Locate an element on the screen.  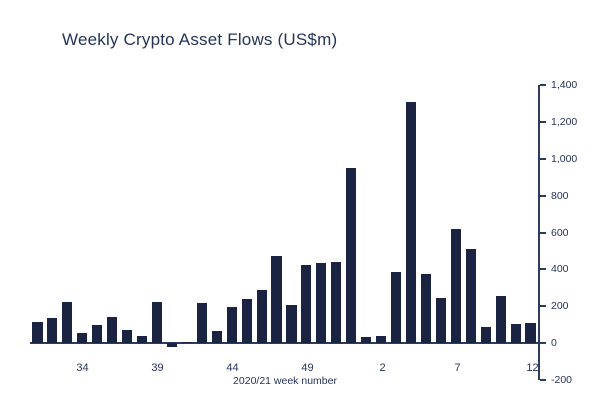
y-axis-tick-label: -200 is located at coordinates (562, 380).